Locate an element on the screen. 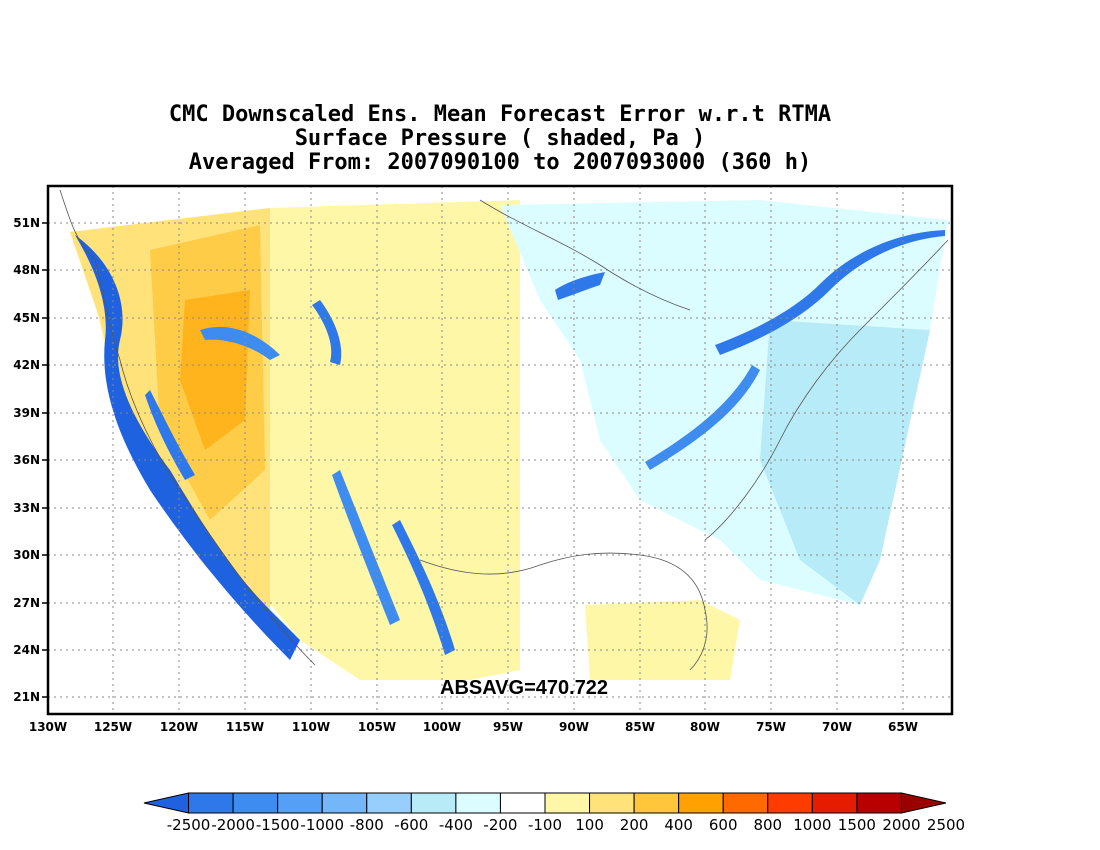  lat-label: 21N is located at coordinates (26, 697).